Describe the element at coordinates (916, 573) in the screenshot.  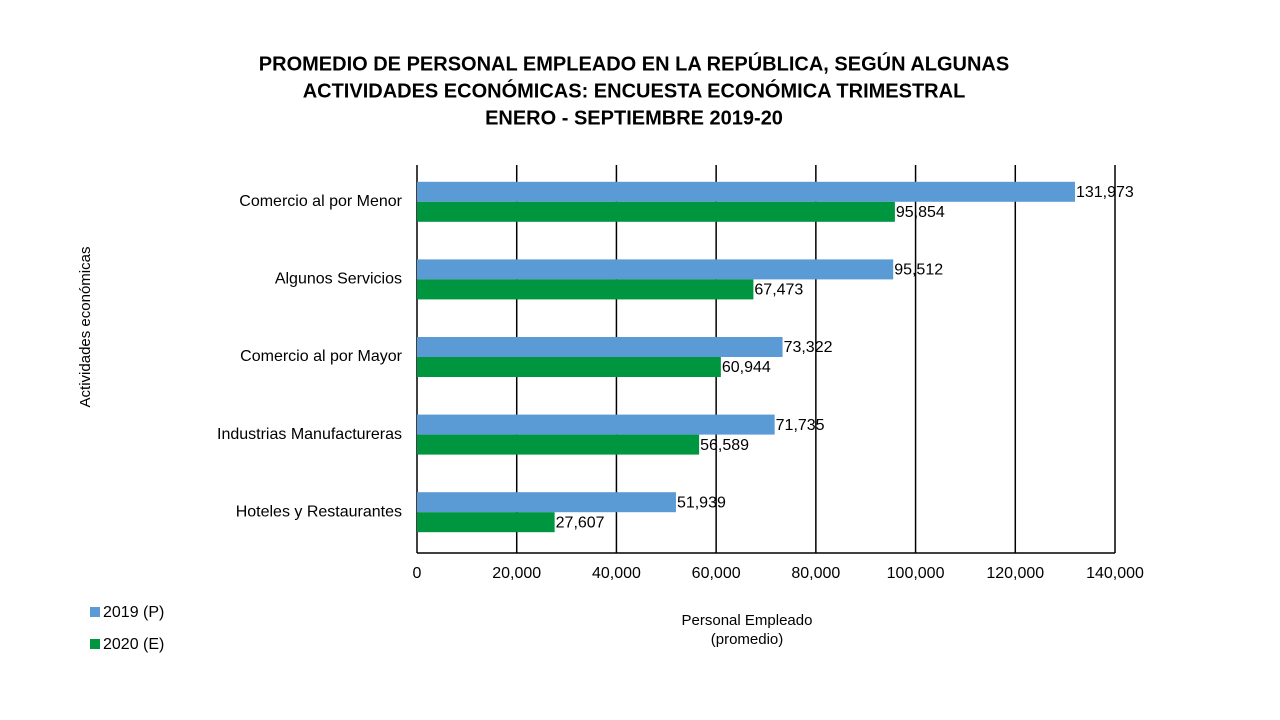
I see `x-tick-label: 100,000` at that location.